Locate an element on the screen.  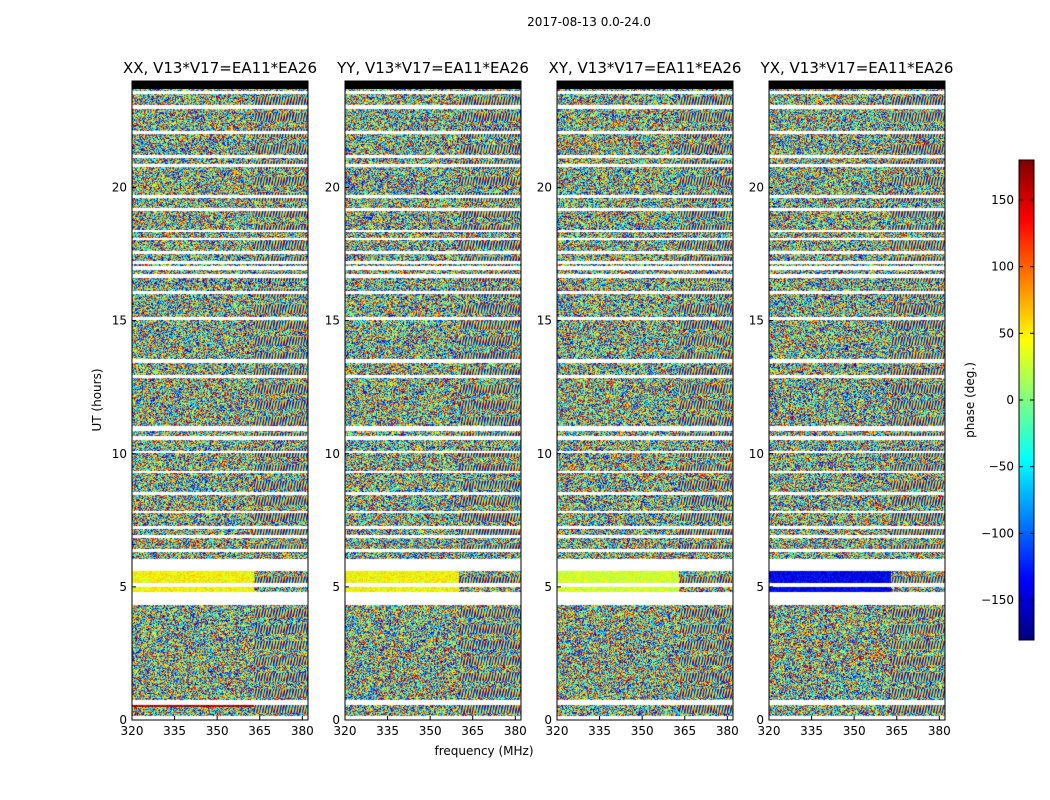
colorbar-label: phase (deg.) is located at coordinates (970, 400).